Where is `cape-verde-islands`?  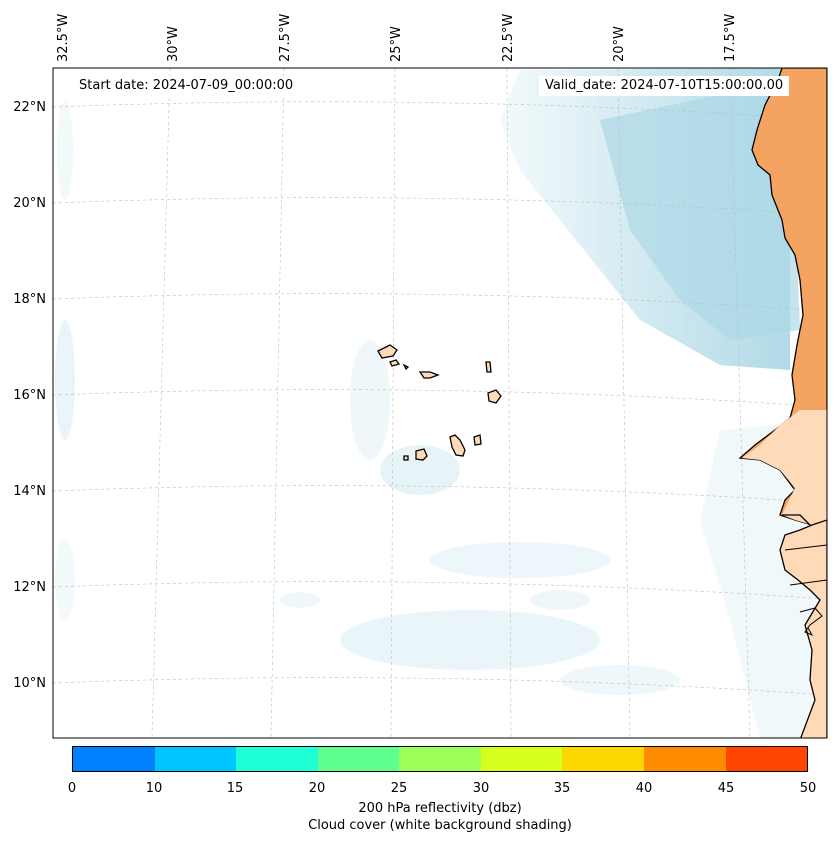
cape-verde-islands is located at coordinates (439, 402).